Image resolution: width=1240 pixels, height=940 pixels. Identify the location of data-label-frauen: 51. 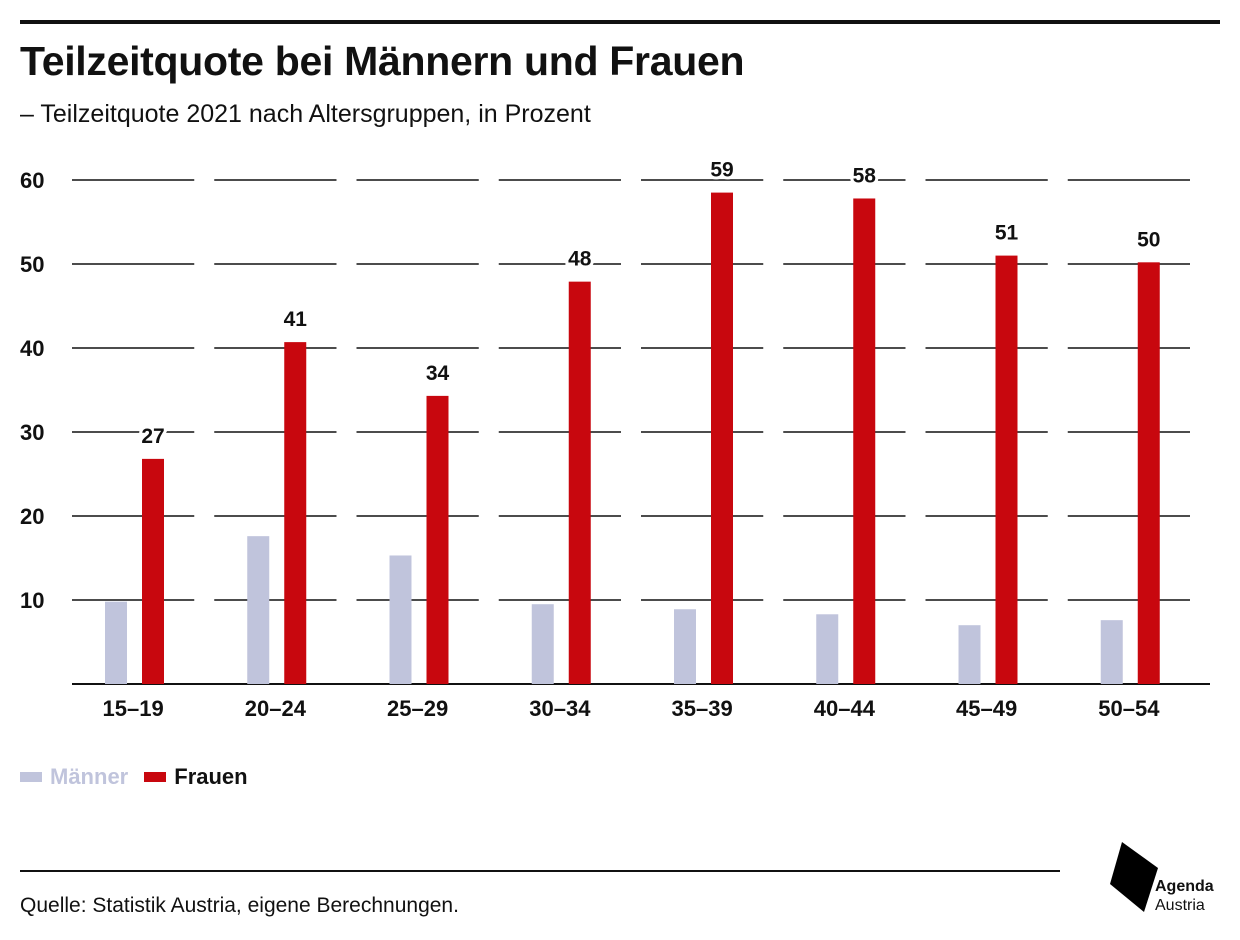
(1007, 233).